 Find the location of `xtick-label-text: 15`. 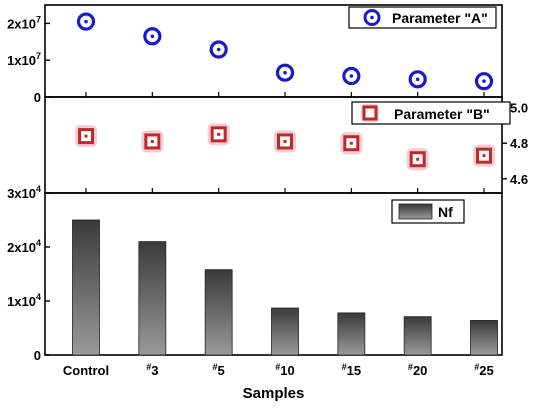

xtick-label-text: 15 is located at coordinates (354, 370).